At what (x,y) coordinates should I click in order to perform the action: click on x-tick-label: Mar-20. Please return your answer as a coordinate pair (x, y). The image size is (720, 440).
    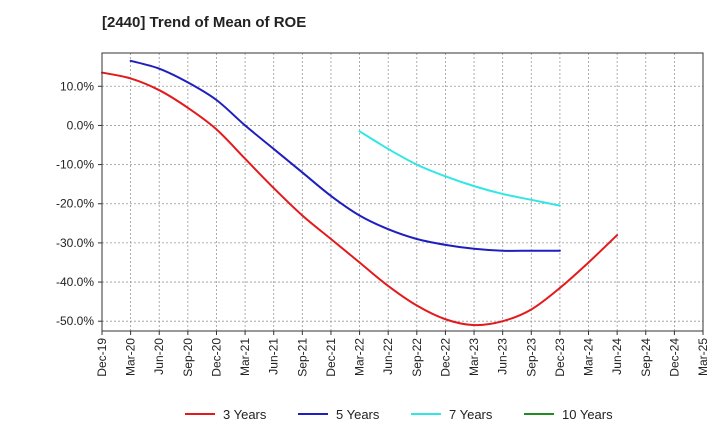
    Looking at the image, I should click on (131, 357).